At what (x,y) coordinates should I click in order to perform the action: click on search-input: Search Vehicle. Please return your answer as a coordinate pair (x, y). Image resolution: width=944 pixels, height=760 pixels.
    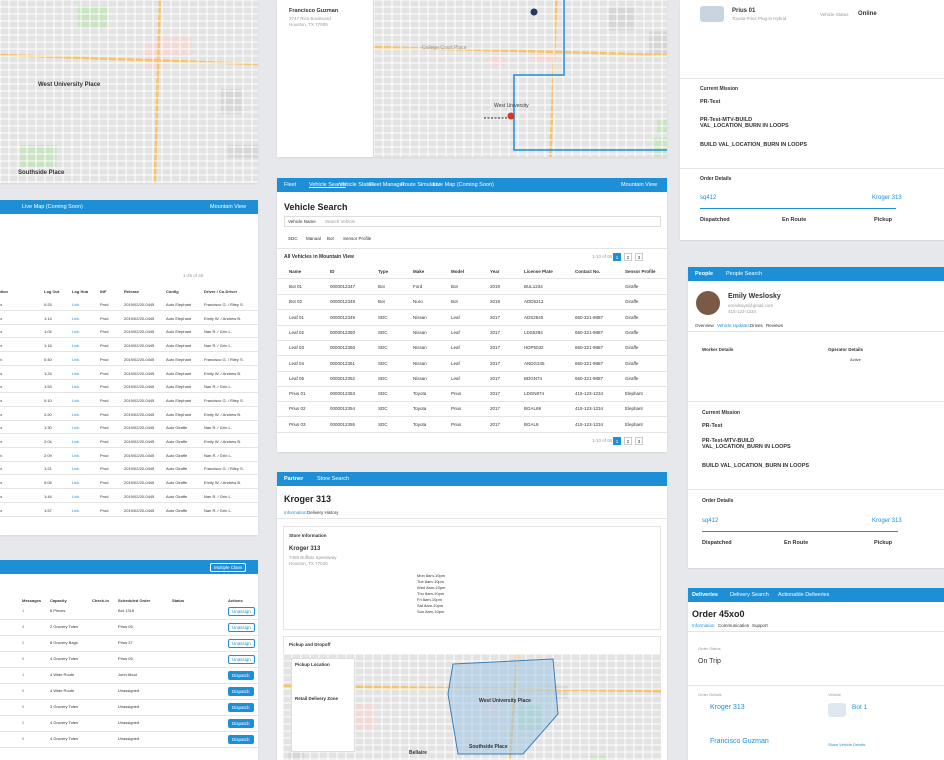
    Looking at the image, I should click on (340, 221).